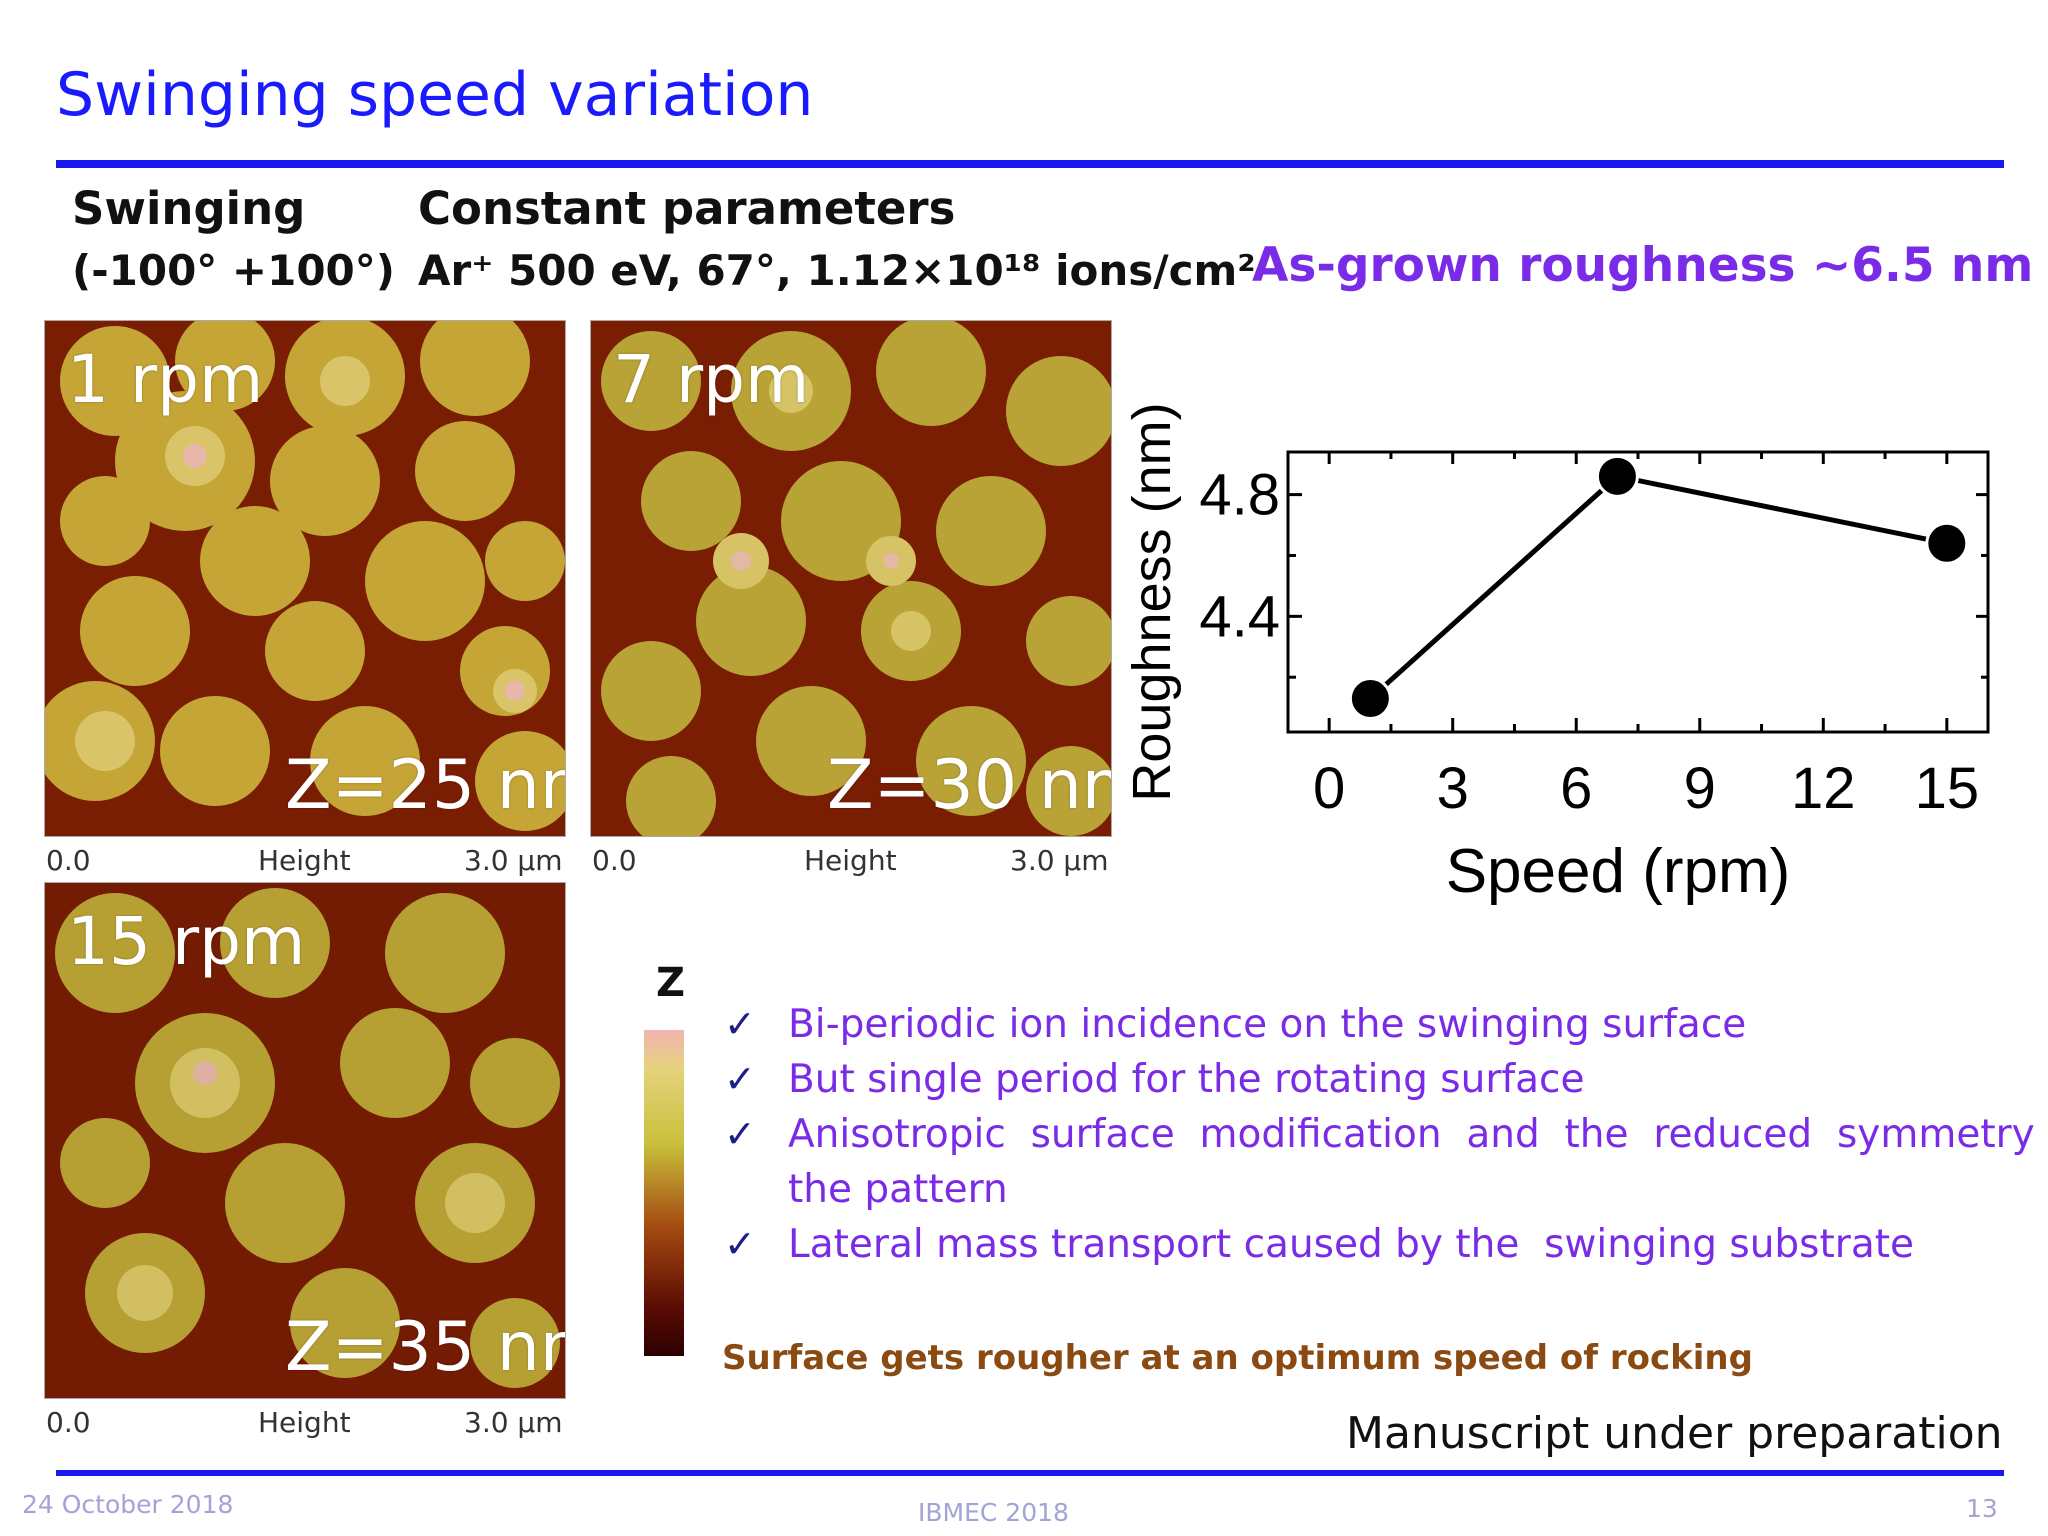  I want to click on bullet-3-continued: the pattern, so click(898, 1189).